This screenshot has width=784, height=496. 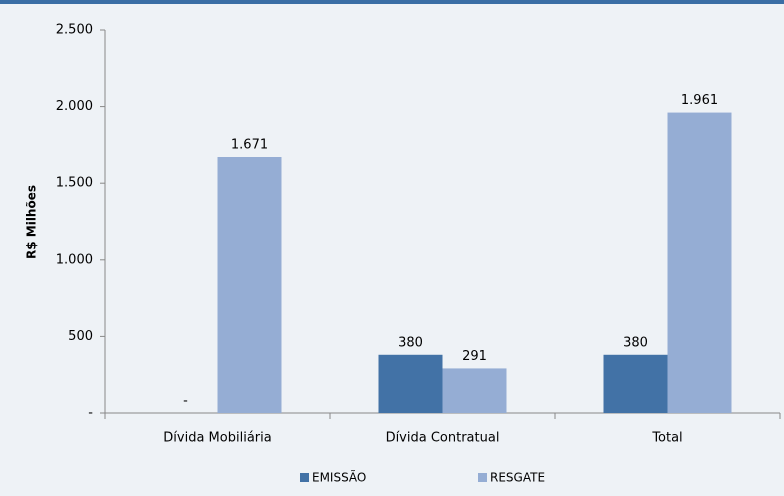 What do you see at coordinates (32, 222) in the screenshot?
I see `y-axis-label: R$ Milhões` at bounding box center [32, 222].